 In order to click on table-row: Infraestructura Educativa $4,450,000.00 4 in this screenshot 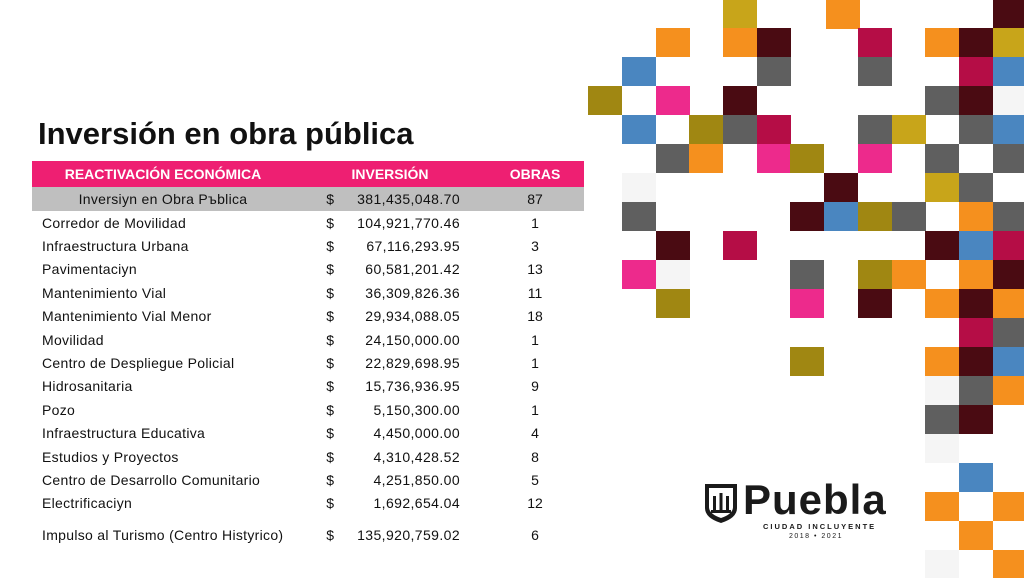, I will do `click(308, 433)`.